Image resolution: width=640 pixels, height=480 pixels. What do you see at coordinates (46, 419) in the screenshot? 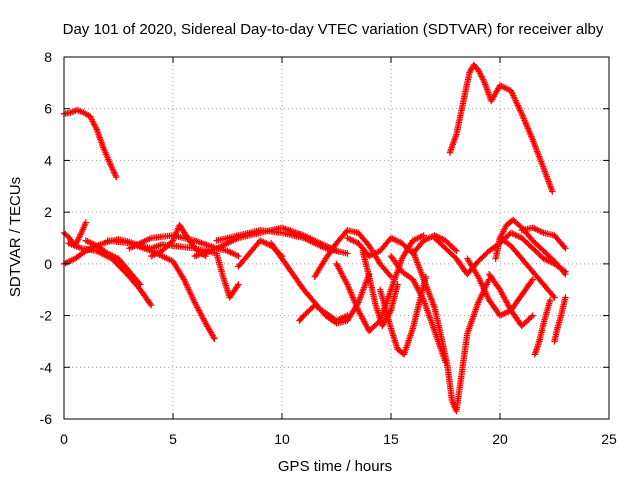
I see `y-tick-label: -6` at bounding box center [46, 419].